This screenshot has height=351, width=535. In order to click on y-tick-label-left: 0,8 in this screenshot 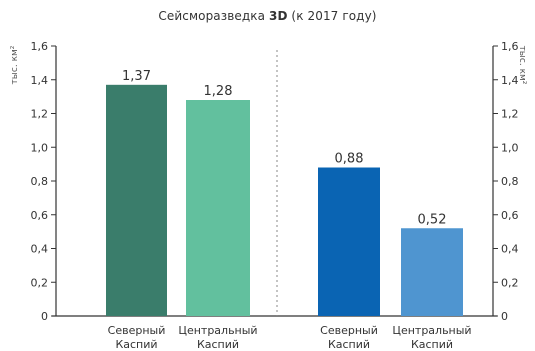, I will do `click(40, 181)`.